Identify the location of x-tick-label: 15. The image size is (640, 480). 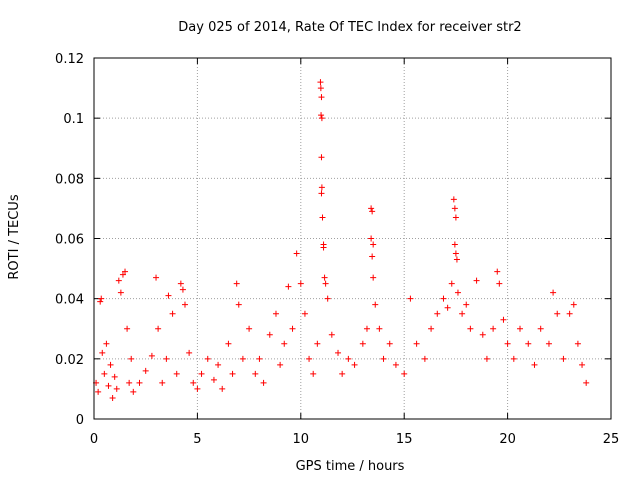
(404, 439).